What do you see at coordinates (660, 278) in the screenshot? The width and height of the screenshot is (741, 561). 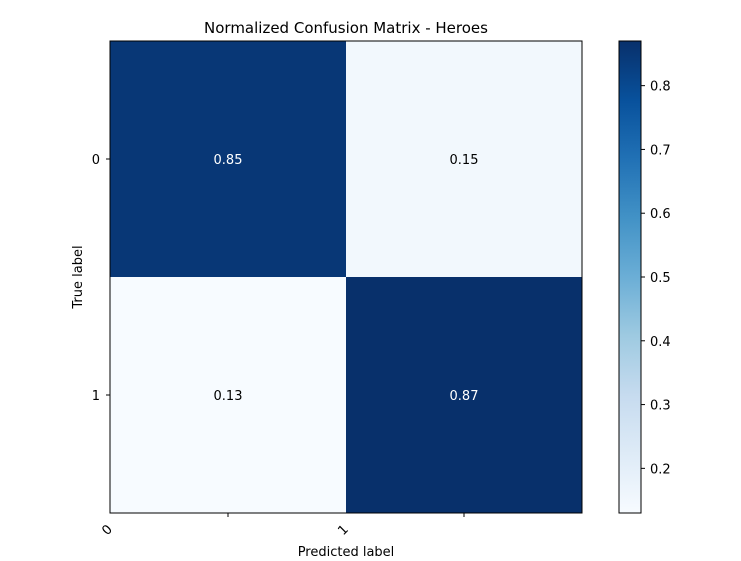 I see `colorbar-tick-label: 0.5` at bounding box center [660, 278].